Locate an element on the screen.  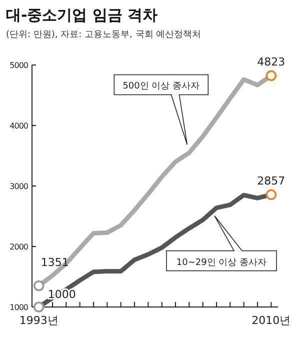
x-tick-label: 1993년 is located at coordinates (38, 320).